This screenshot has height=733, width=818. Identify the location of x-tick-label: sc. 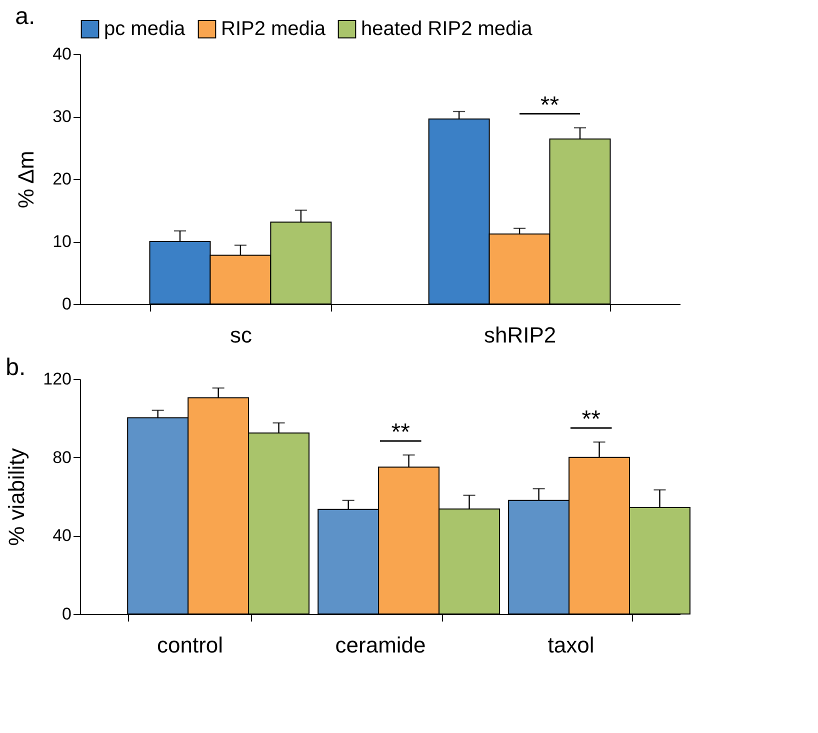
(241, 335).